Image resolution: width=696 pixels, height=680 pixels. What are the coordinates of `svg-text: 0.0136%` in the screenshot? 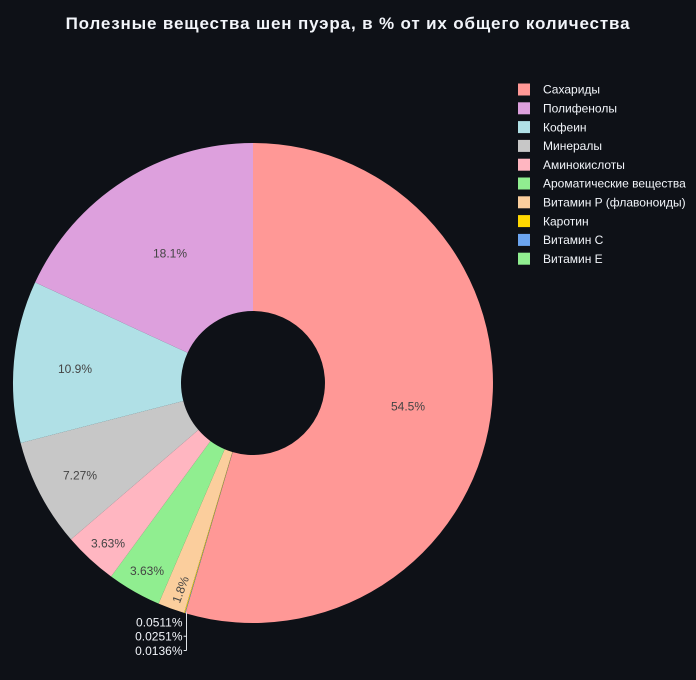 It's located at (159, 651).